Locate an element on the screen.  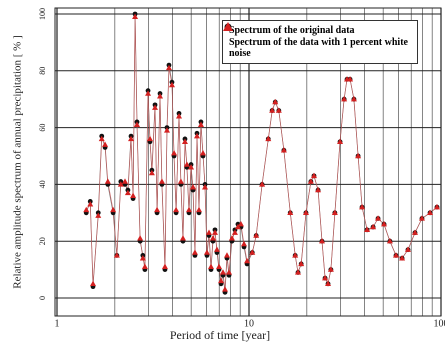
legend-label: Spectrum of the original data is located at coordinates (292, 30).